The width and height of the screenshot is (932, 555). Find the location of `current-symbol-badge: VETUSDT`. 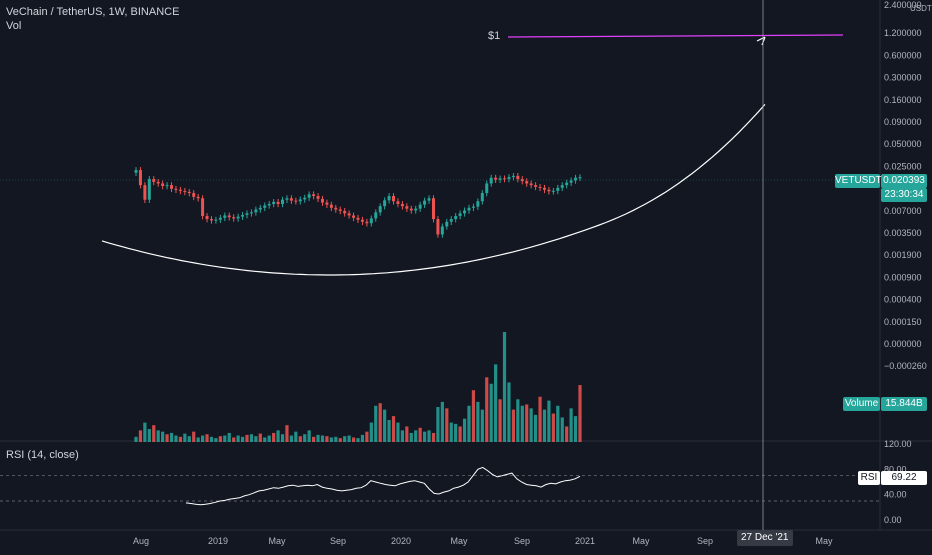

current-symbol-badge: VETUSDT is located at coordinates (858, 181).